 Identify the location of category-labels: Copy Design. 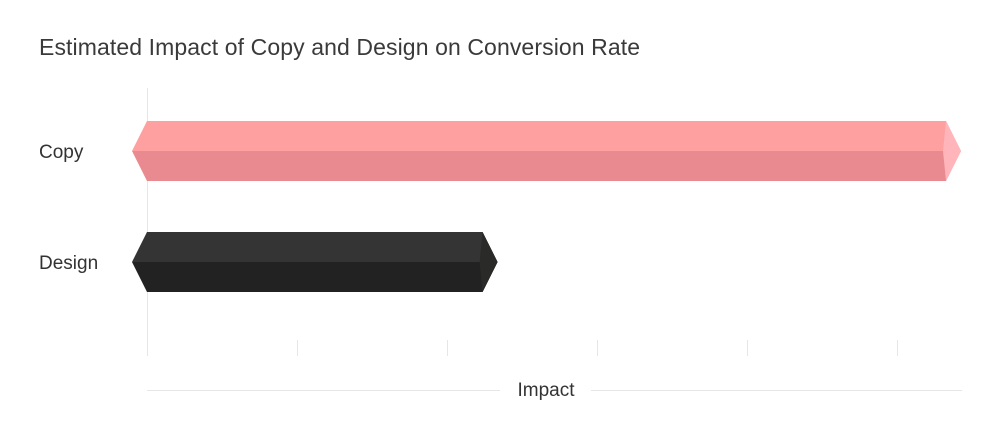
(68, 208).